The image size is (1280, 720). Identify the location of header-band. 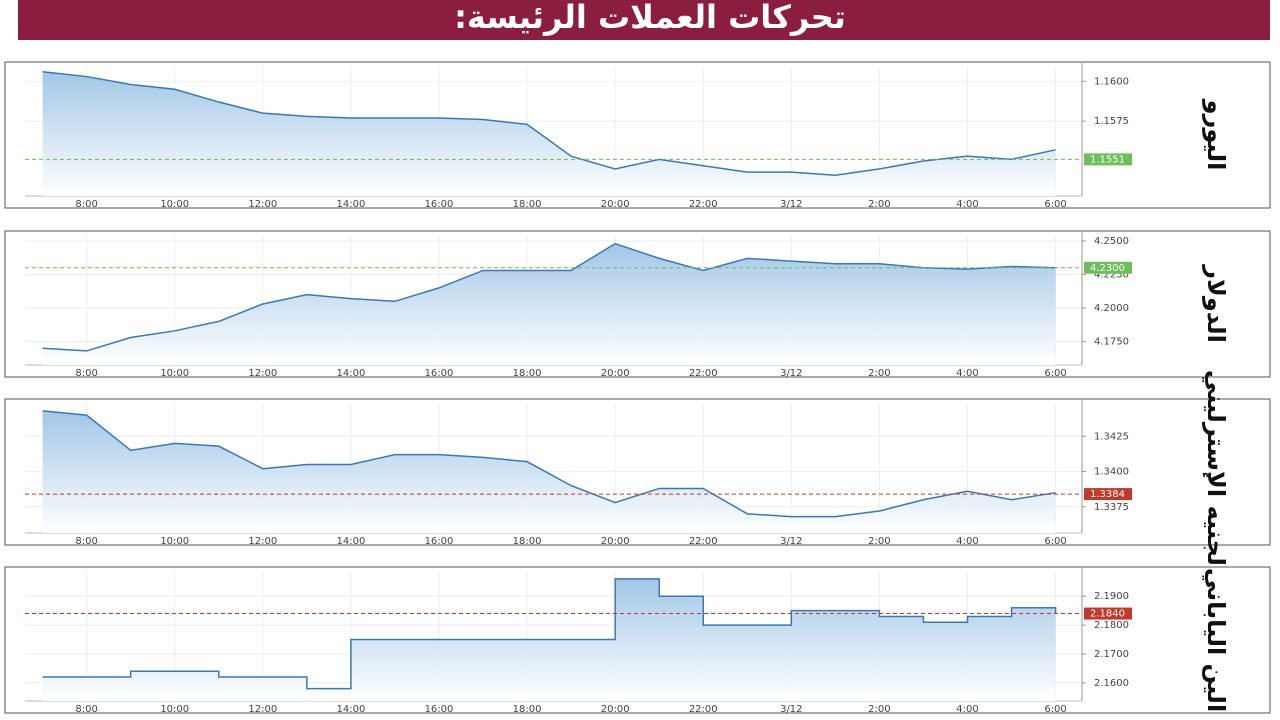
(644, 20).